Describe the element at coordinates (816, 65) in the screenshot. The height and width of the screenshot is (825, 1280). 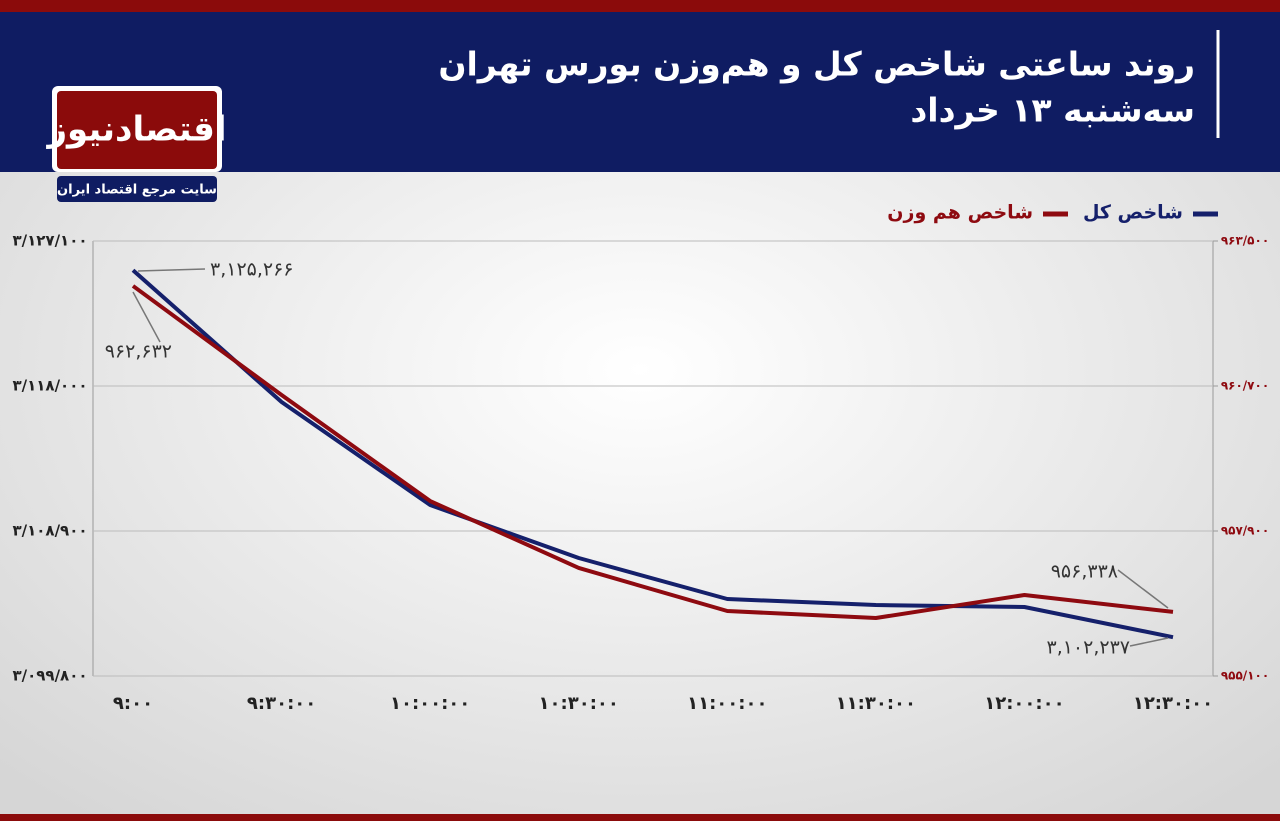
I see `chart-title: روند ساعتی شاخص کل و هم‌وزن بورس تهران` at that location.